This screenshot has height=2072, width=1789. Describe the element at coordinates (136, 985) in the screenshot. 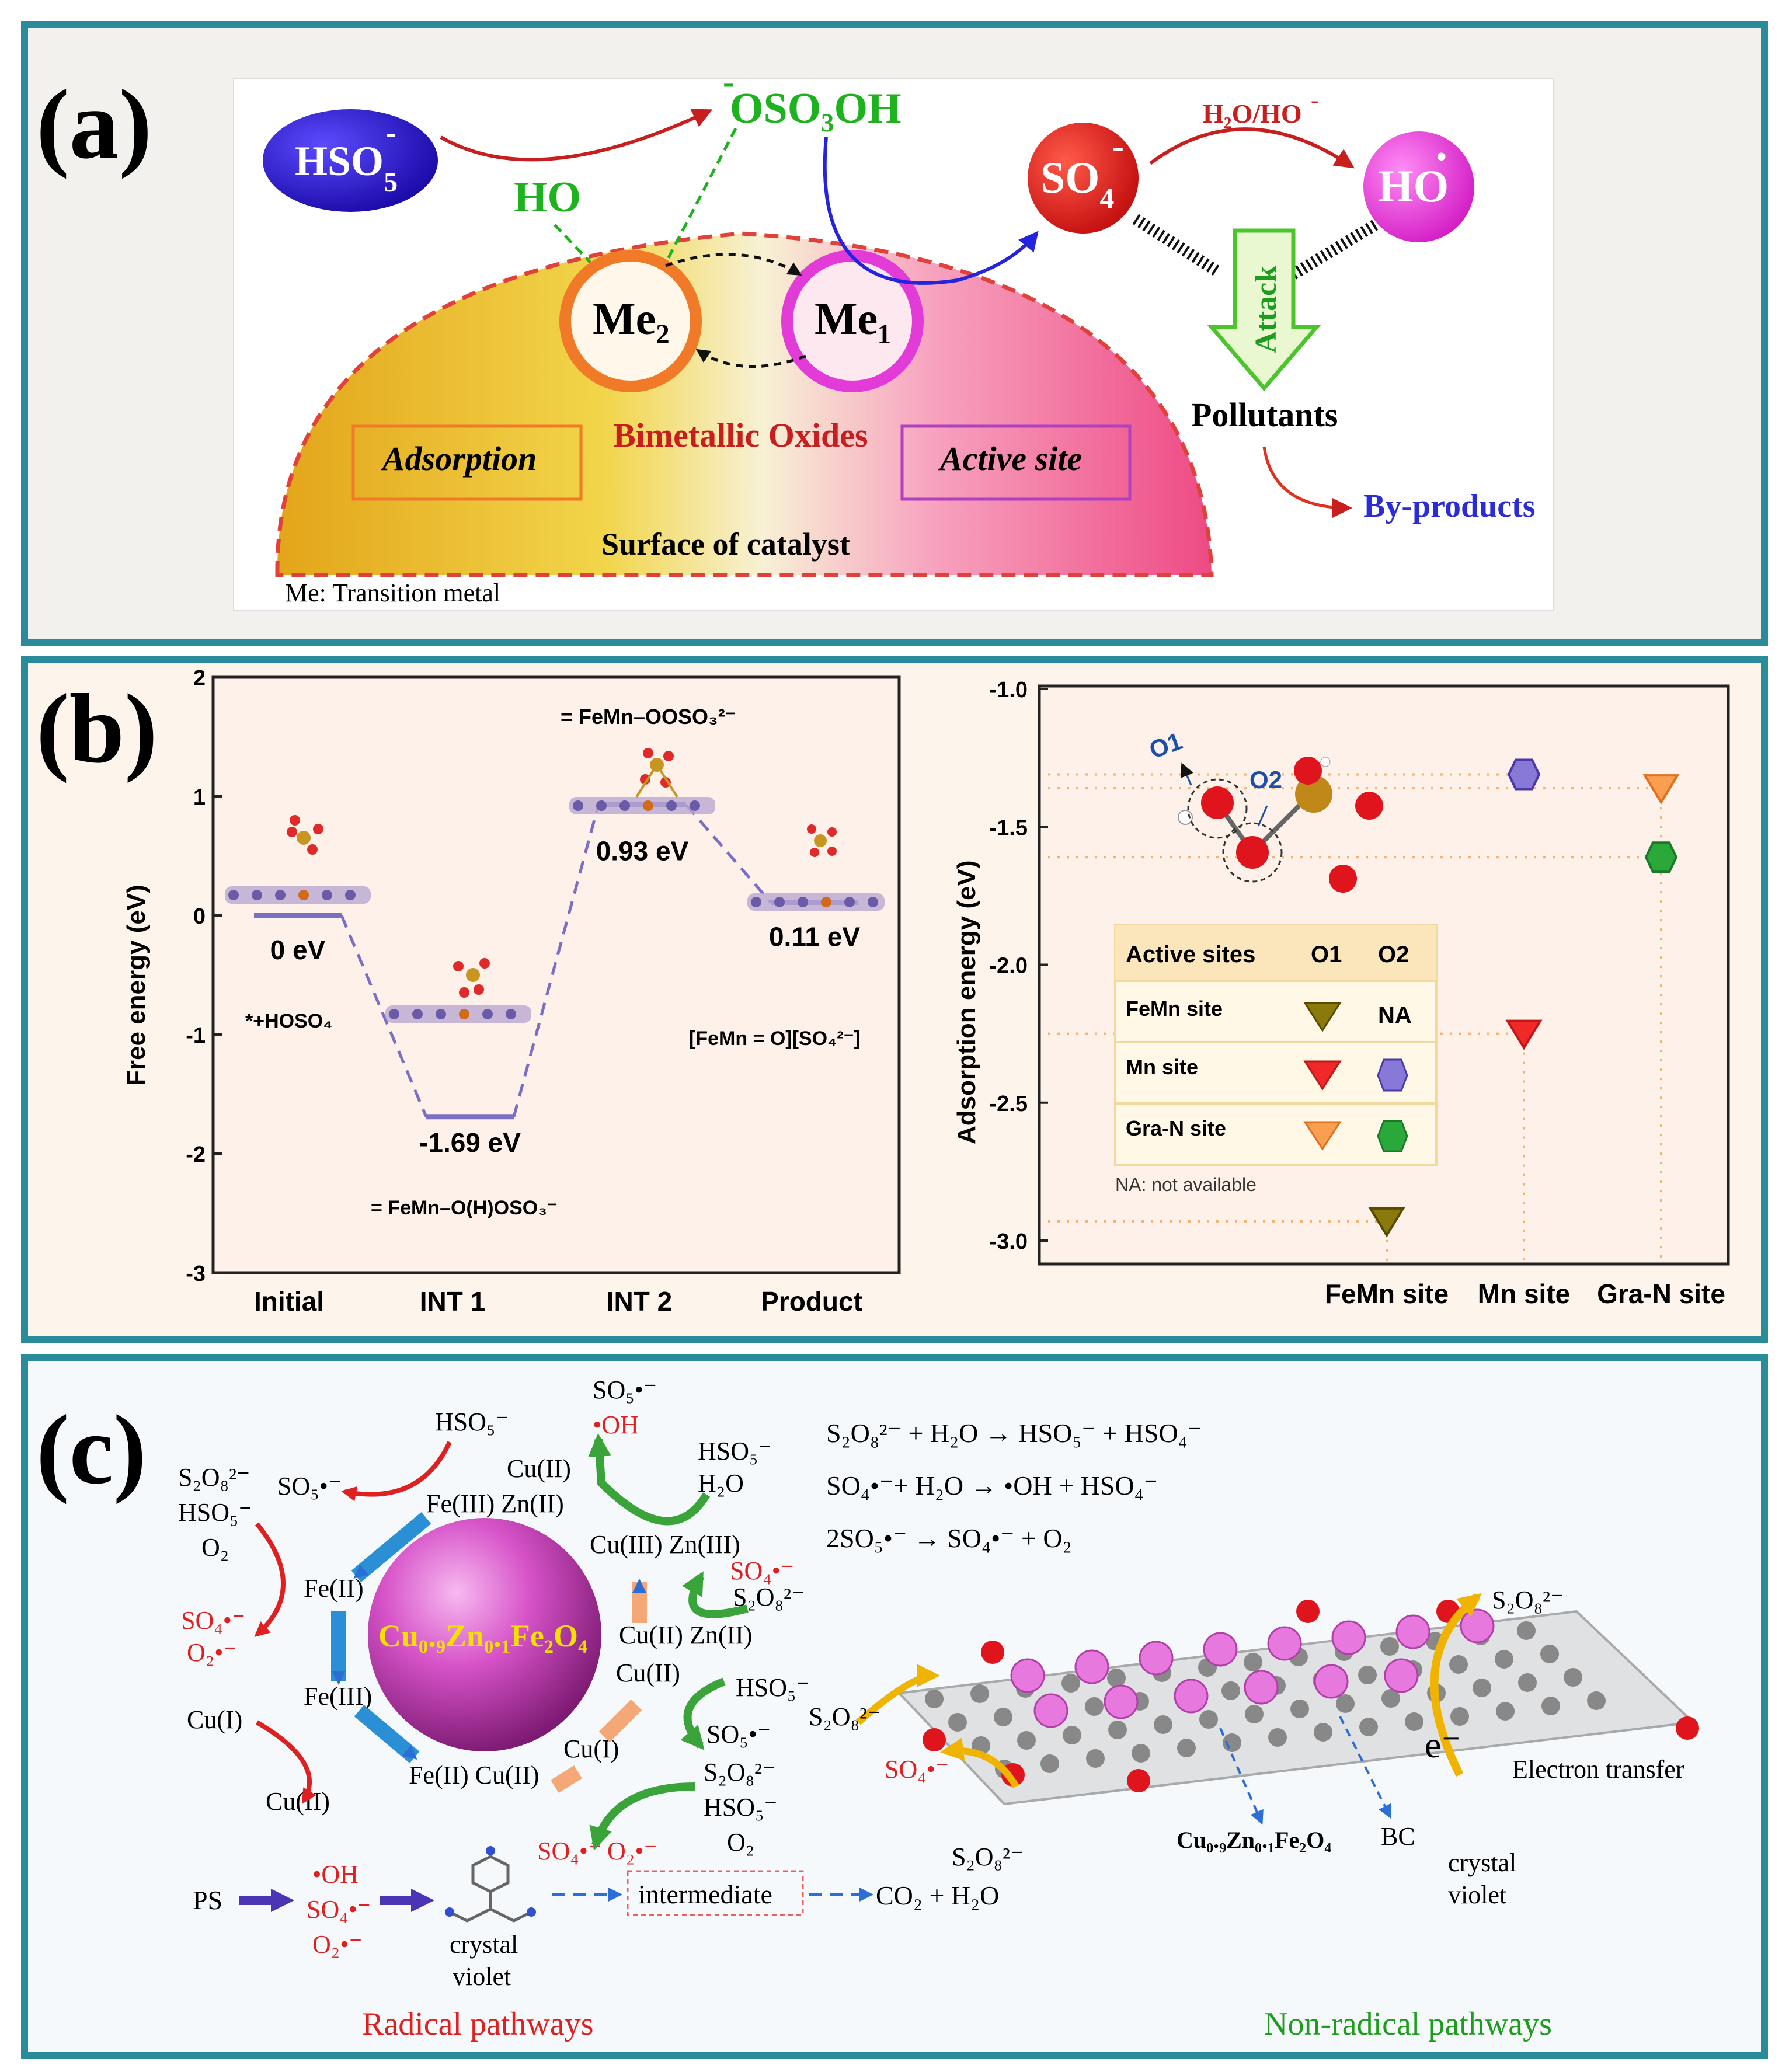

I see `energy-ylabel: Free energy (eV)` at that location.